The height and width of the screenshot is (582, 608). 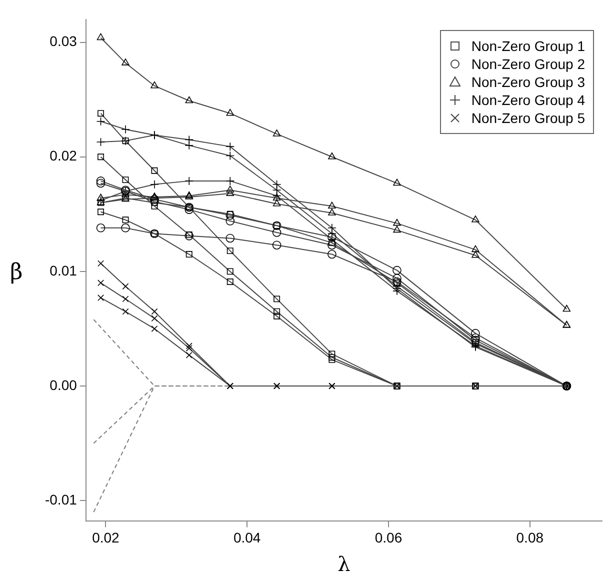 I want to click on x-axis-title: λ, so click(x=344, y=564).